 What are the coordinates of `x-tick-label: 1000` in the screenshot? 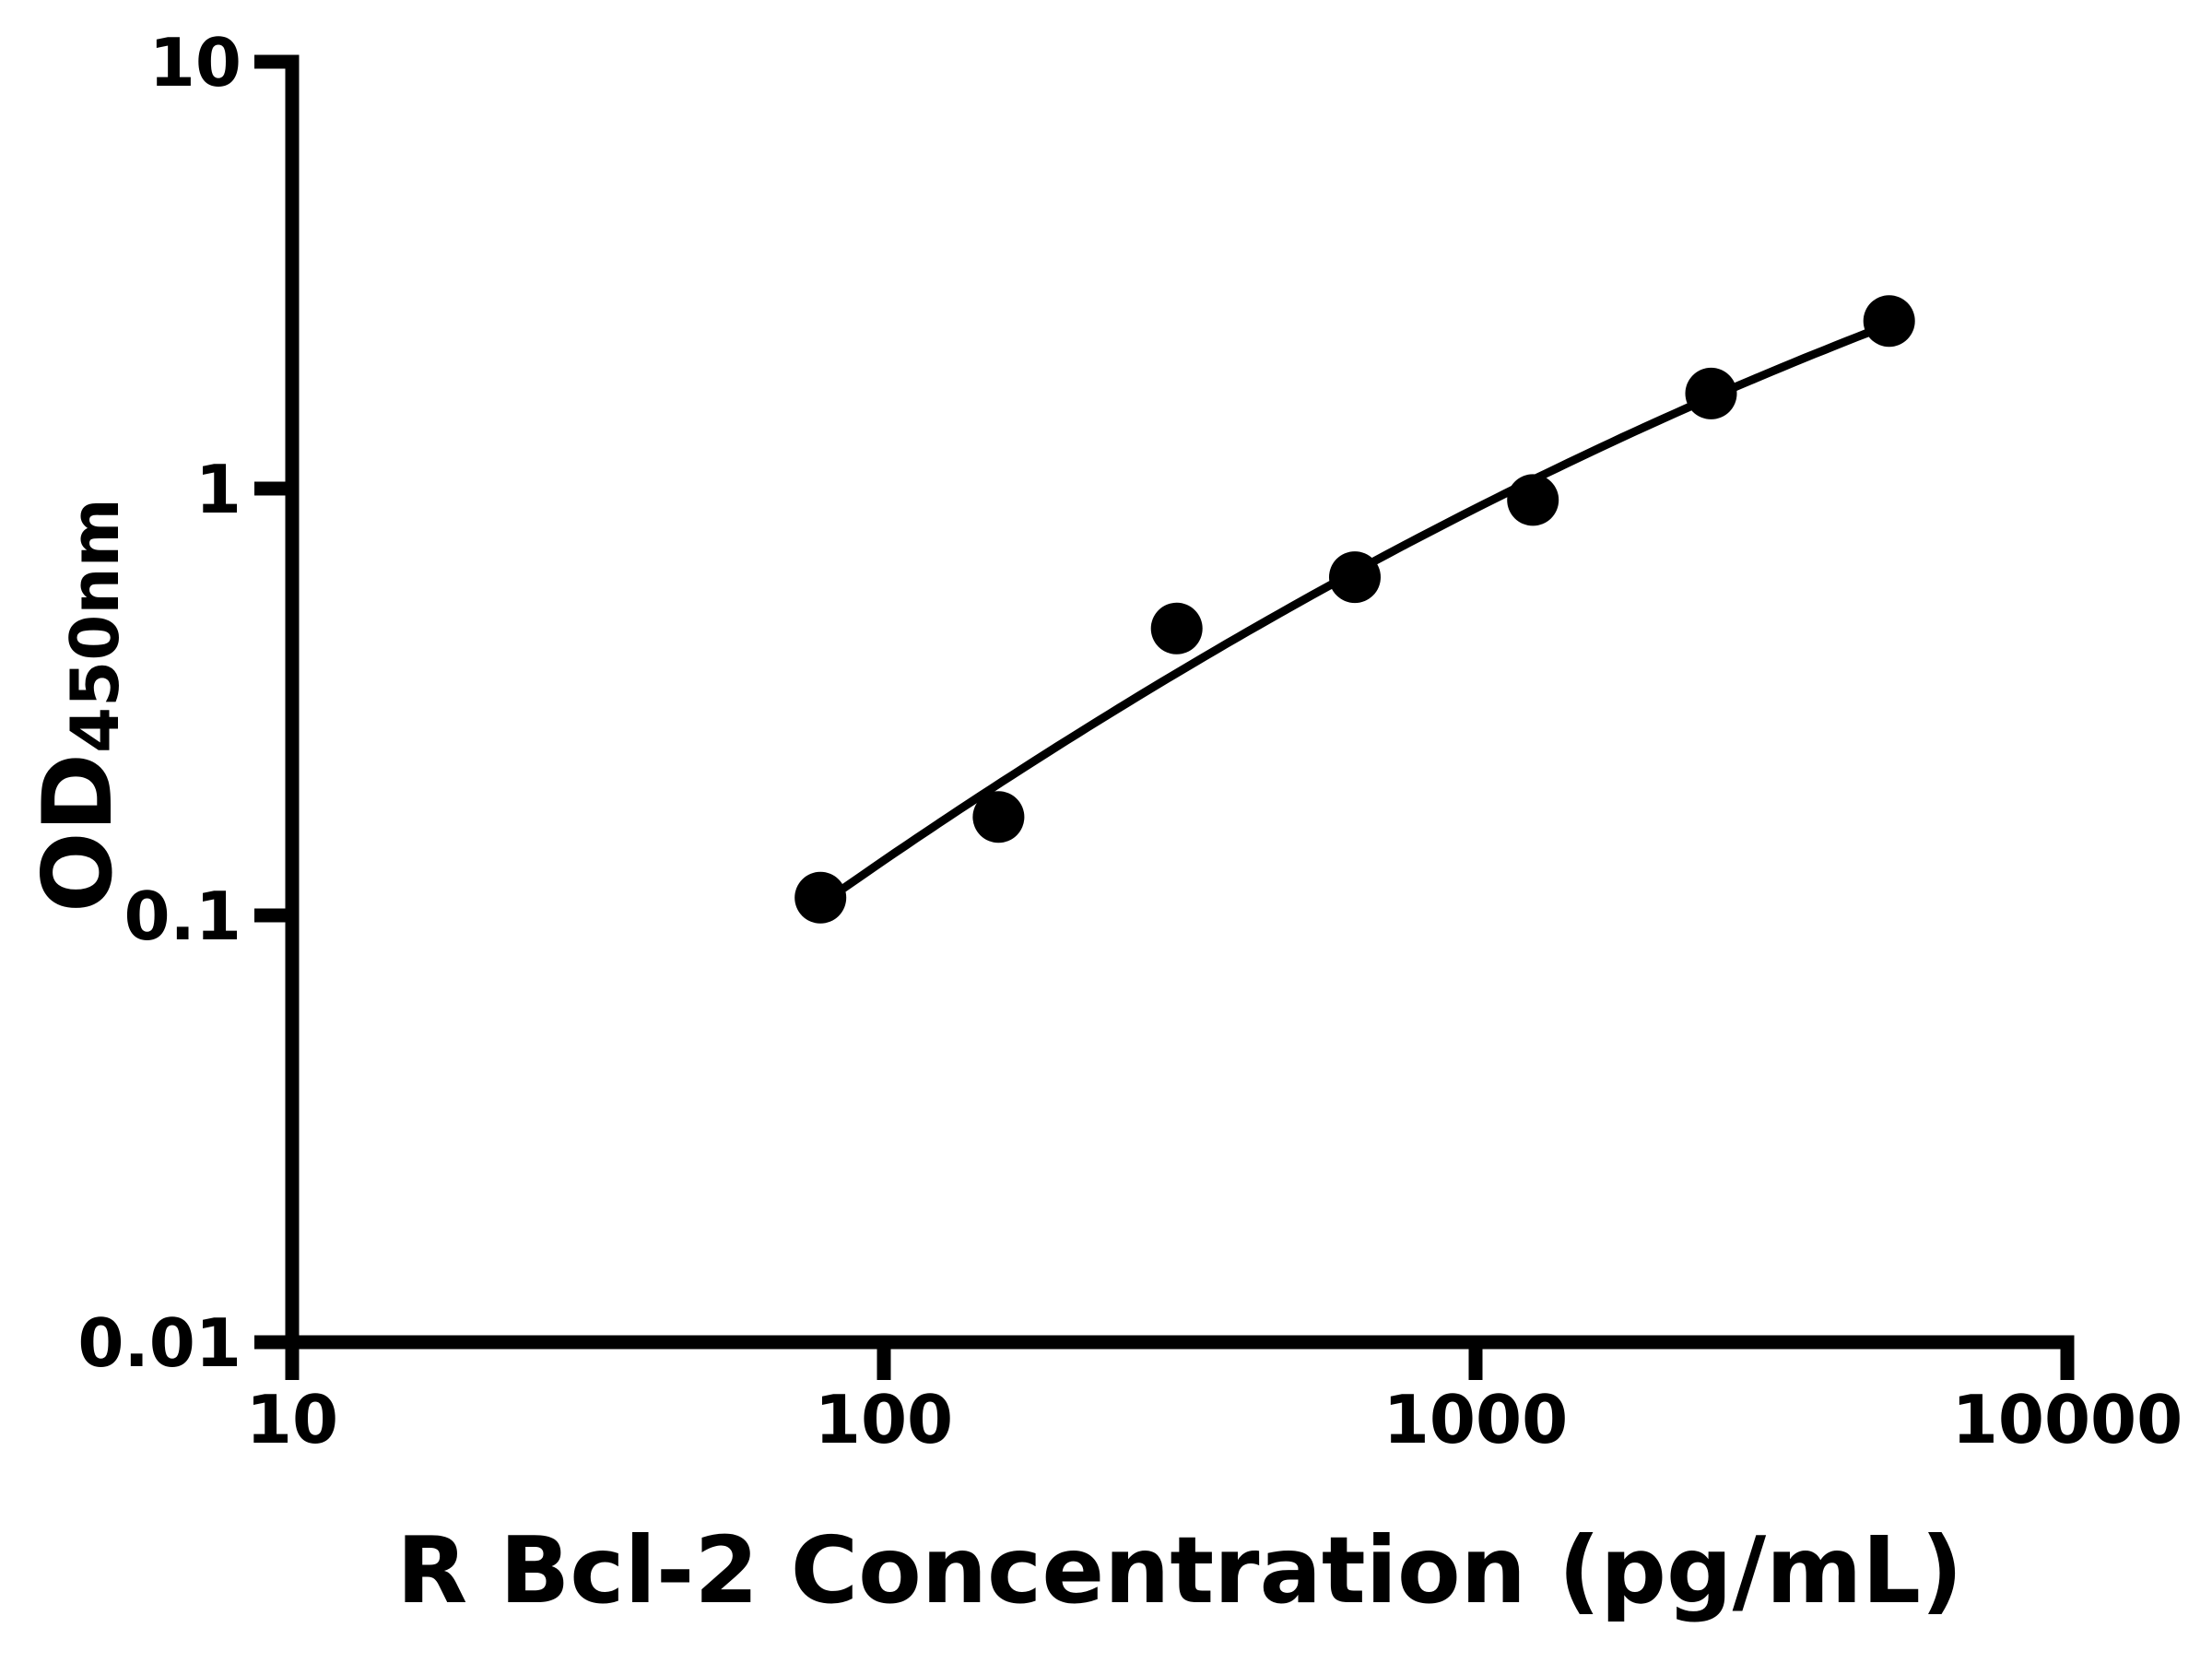 It's located at (1475, 1419).